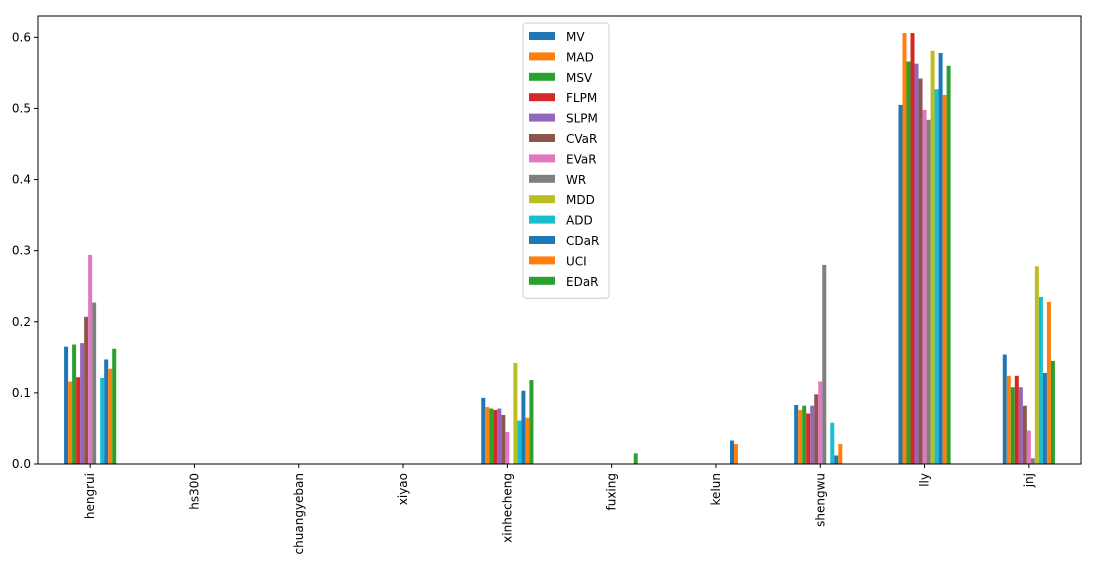 Image resolution: width=1104 pixels, height=574 pixels. I want to click on bar-jnj-EDaR, so click(1052, 412).